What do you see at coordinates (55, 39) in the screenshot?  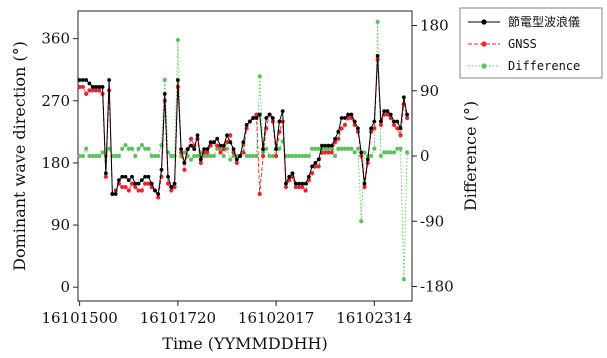 I see `y-left-tick-label: 360` at bounding box center [55, 39].